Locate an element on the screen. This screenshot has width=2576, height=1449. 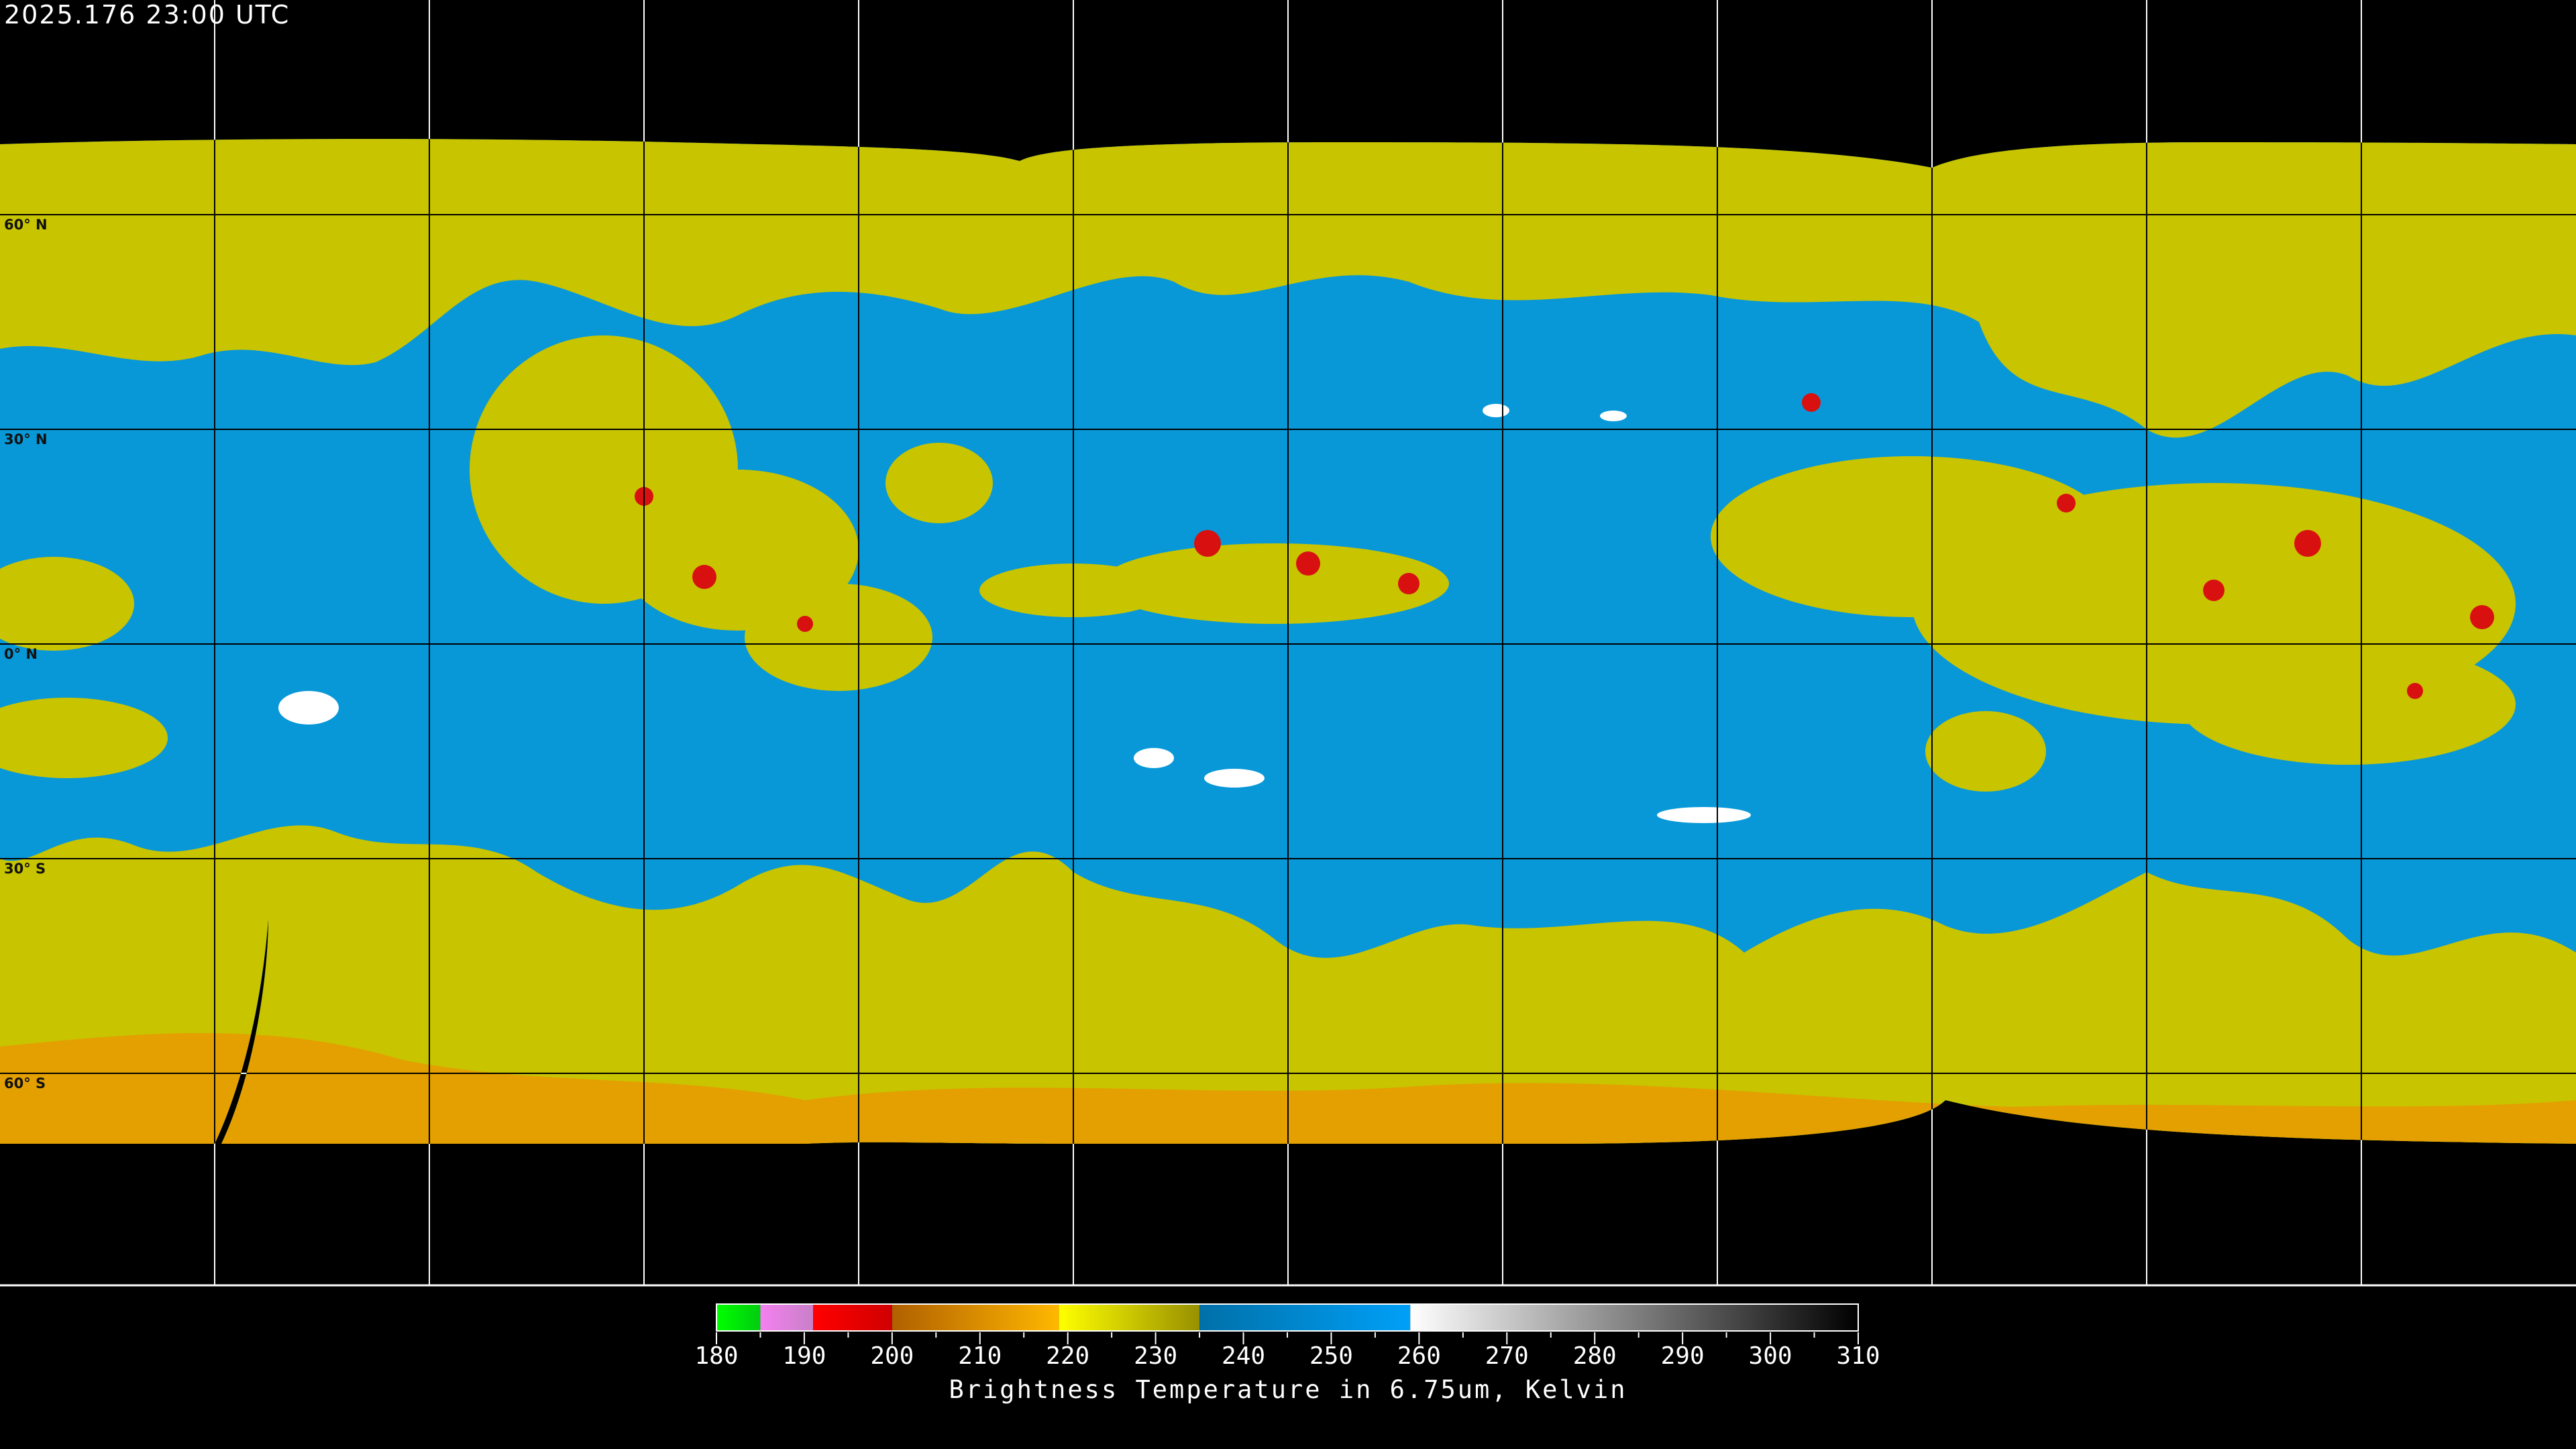
colorbar-title: Brightness Temperature in 6.75um, Kelvin is located at coordinates (1288, 1389).